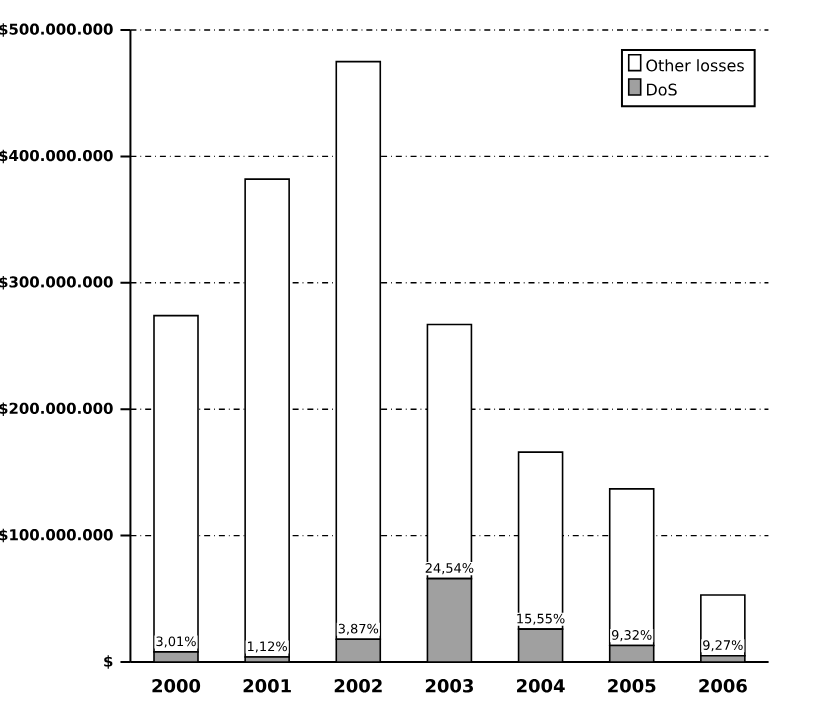  What do you see at coordinates (723, 686) in the screenshot?
I see `x-tick-label: 2006` at bounding box center [723, 686].